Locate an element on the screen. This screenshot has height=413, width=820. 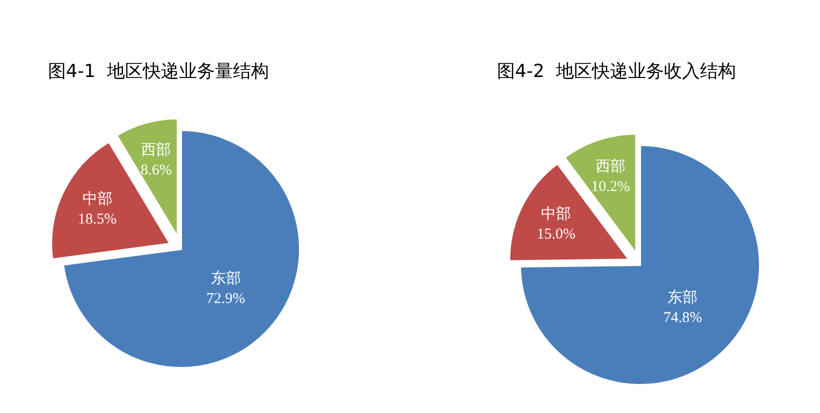
data-label: 10.2% is located at coordinates (610, 187).